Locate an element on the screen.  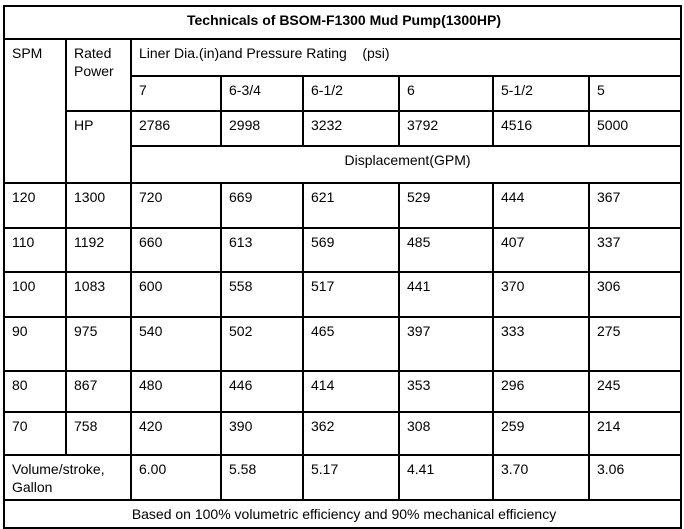
displacement-cell: 441 is located at coordinates (446, 294).